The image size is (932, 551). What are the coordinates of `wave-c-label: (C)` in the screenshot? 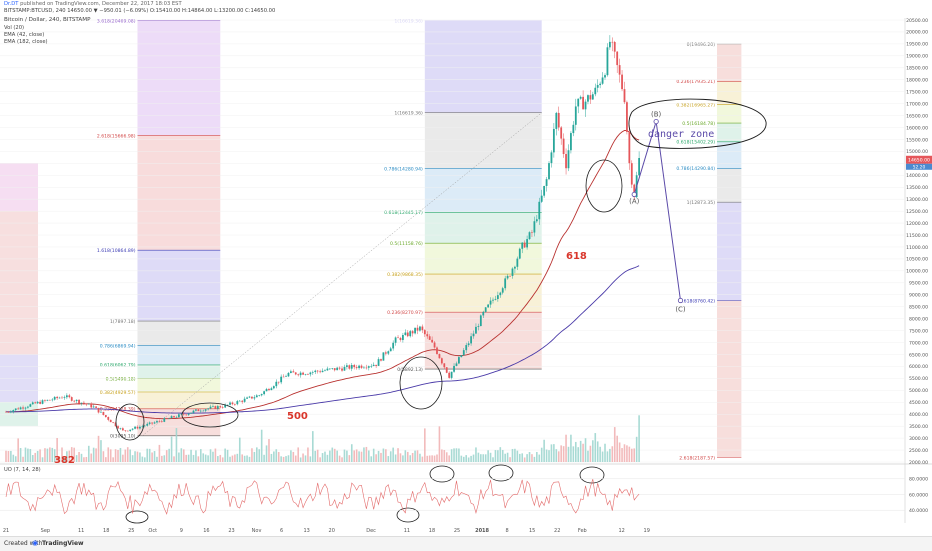 It's located at (680, 309).